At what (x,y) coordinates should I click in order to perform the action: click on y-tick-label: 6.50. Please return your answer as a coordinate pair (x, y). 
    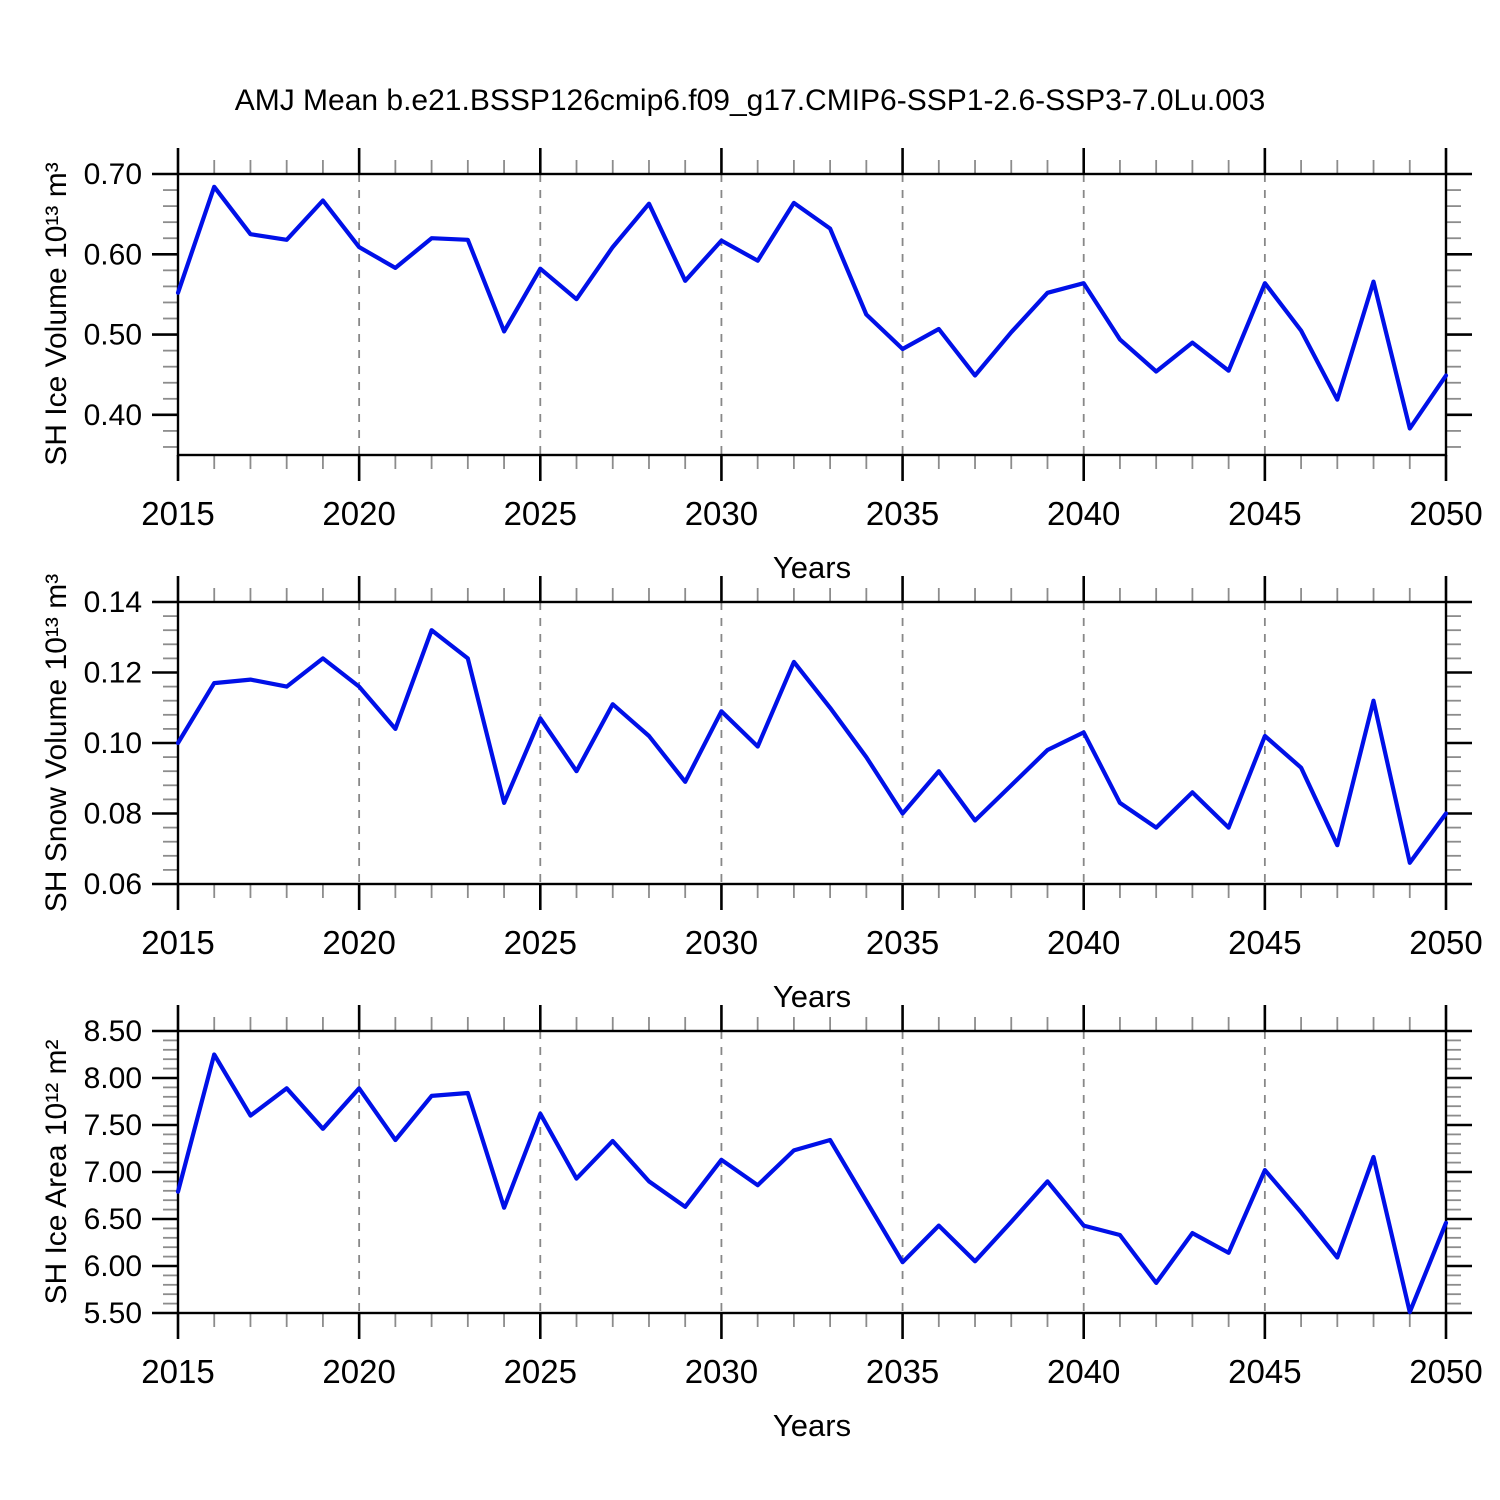
    Looking at the image, I should click on (113, 1219).